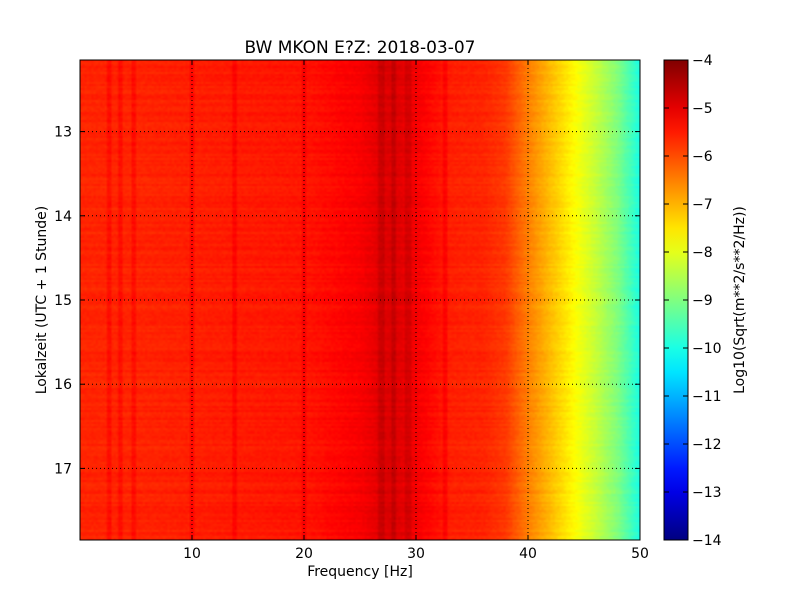 This screenshot has width=800, height=600. What do you see at coordinates (740, 300) in the screenshot?
I see `colorbar-label: Log10(Sqrt(m**2/s**2/Hz))` at bounding box center [740, 300].